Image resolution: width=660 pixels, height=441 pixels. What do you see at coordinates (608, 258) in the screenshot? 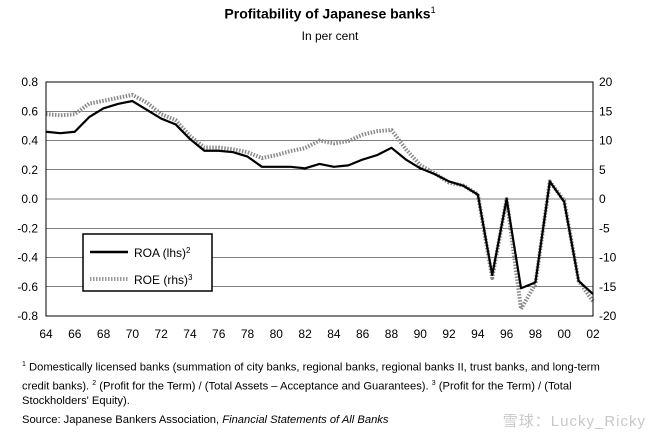
I see `y-right-tick-label: -10` at bounding box center [608, 258].